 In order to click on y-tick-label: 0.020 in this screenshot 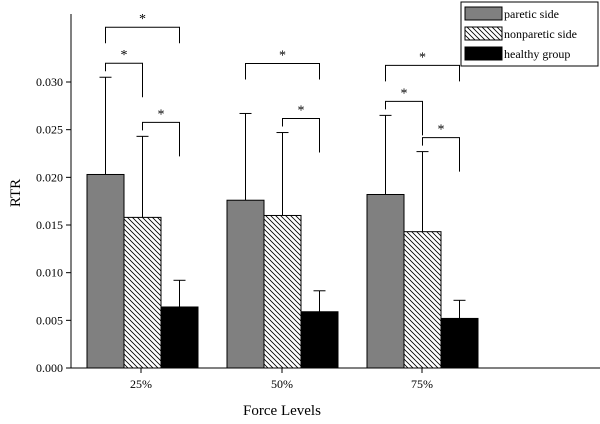, I will do `click(49, 177)`.